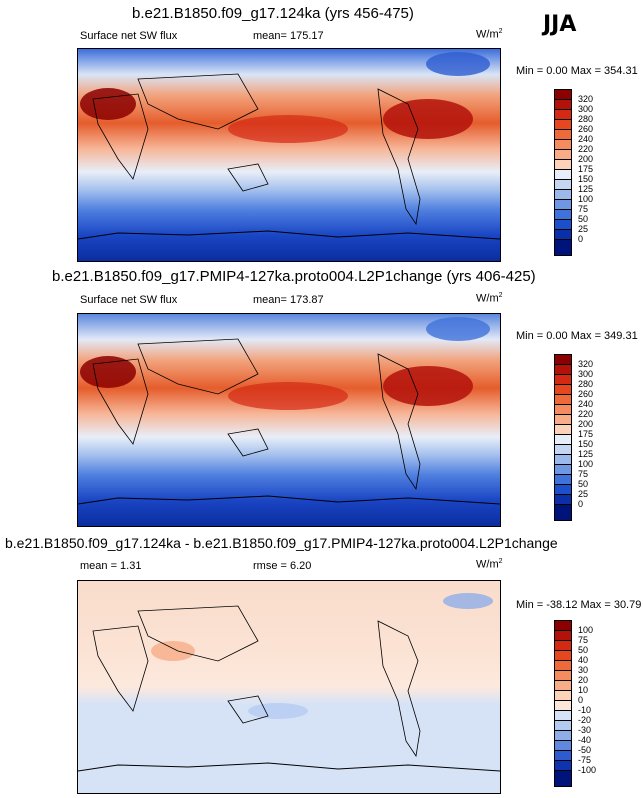 This screenshot has width=643, height=798. Describe the element at coordinates (583, 680) in the screenshot. I see `panel3-level-label: 20` at that location.